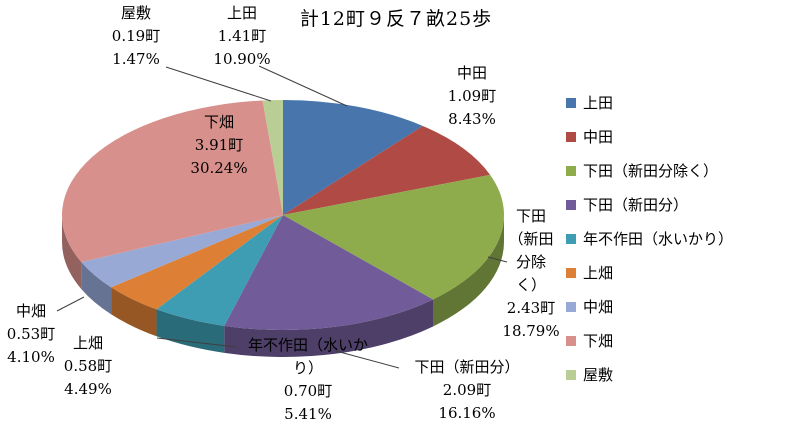 This screenshot has height=433, width=787. I want to click on legend-item-2: 下田（新田分除く）, so click(649, 170).